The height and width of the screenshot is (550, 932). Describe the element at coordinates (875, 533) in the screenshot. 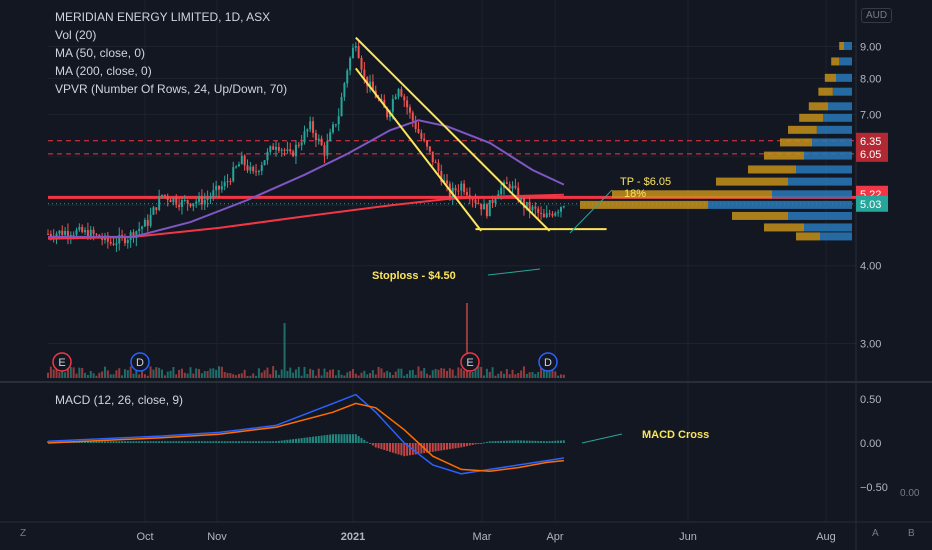

I see `auto-scale-button: A` at that location.